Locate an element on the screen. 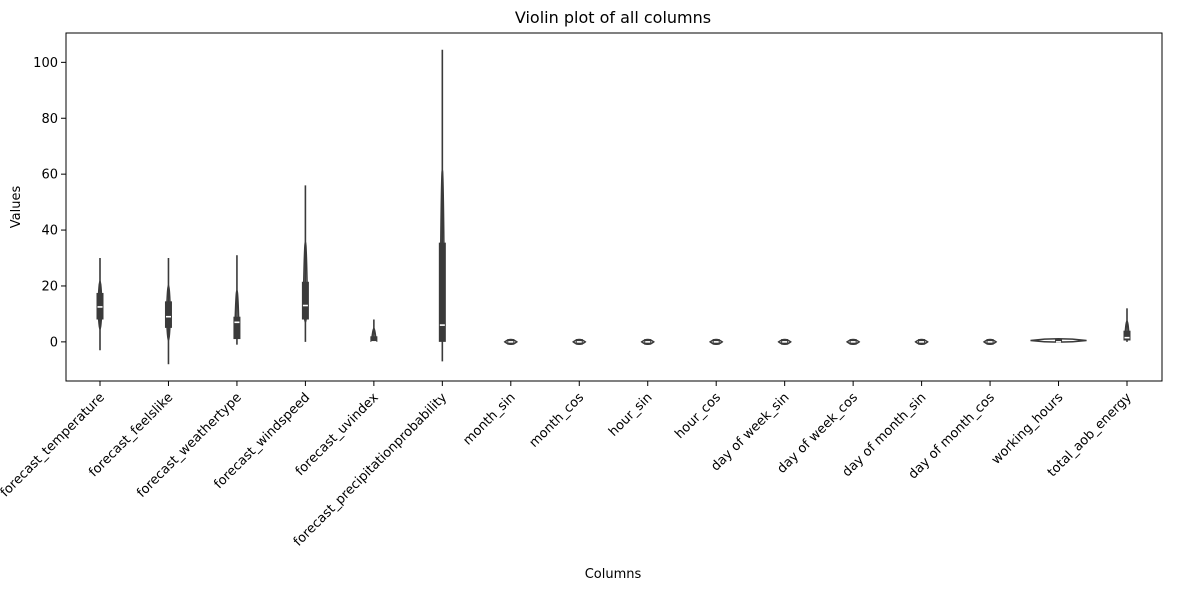  y-axis: 0 20 40 60 80 100 is located at coordinates (49, 203).